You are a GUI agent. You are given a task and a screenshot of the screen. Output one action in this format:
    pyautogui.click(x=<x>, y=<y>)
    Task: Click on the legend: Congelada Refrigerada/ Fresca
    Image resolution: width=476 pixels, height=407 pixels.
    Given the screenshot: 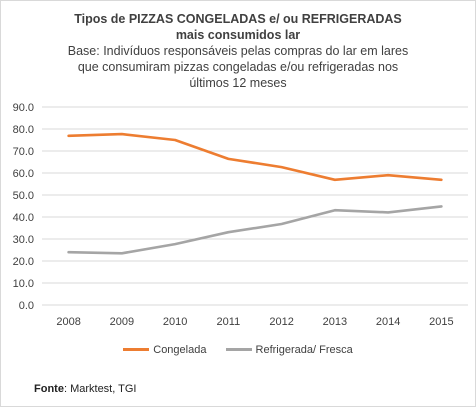 What is the action you would take?
    pyautogui.click(x=238, y=349)
    